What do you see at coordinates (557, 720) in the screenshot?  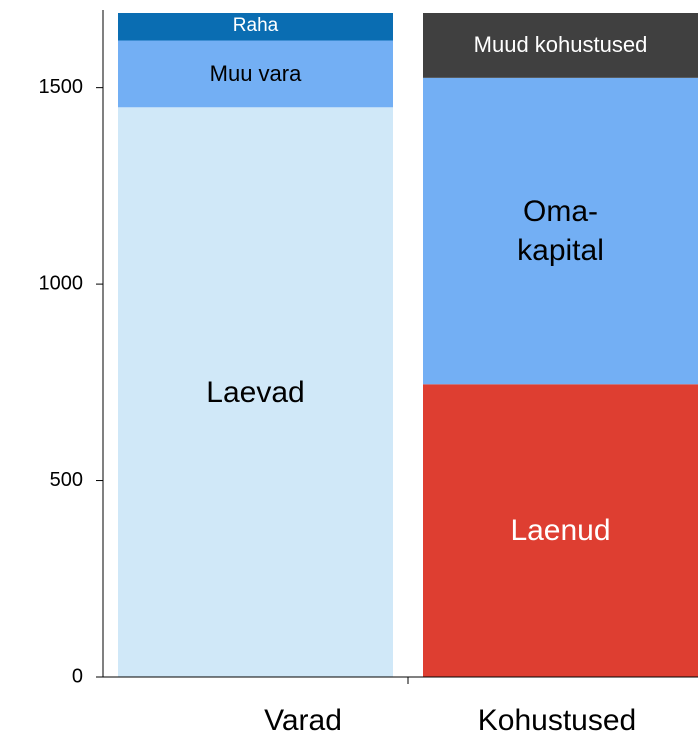 I see `x-tick-label: Kohustused` at bounding box center [557, 720].